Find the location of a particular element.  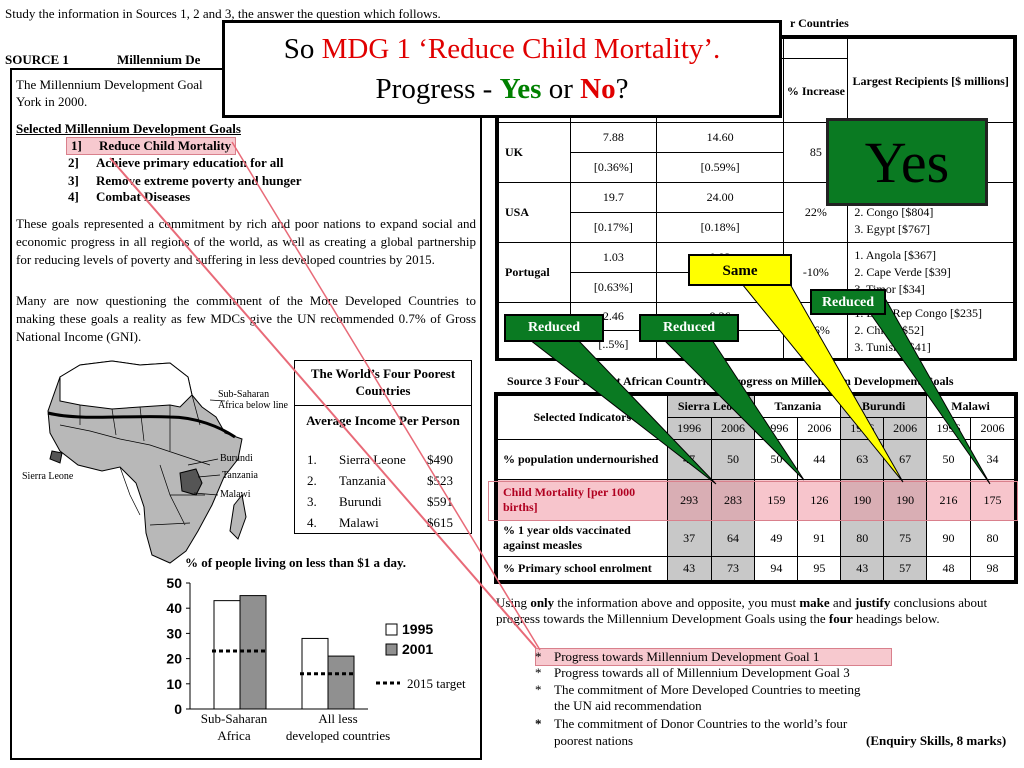

reduced-tag-sierra-leone: Reduced is located at coordinates (554, 328).